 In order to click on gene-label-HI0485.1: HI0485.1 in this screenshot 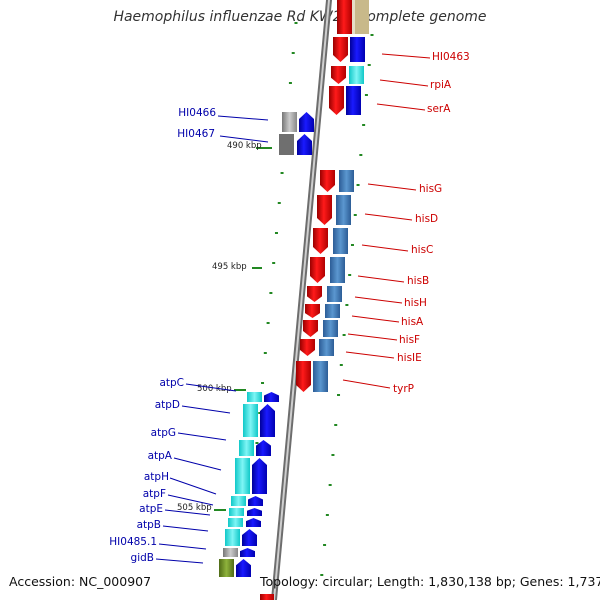, I will do `click(133, 542)`.